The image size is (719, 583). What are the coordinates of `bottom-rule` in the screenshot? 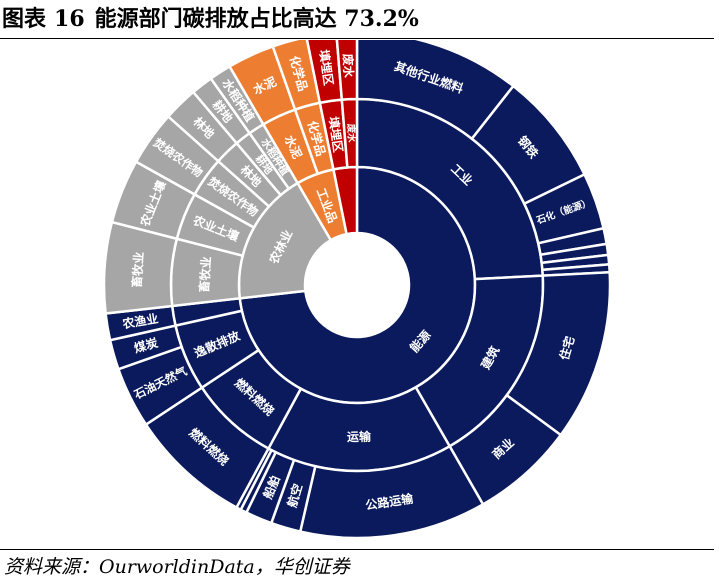 It's located at (357, 549).